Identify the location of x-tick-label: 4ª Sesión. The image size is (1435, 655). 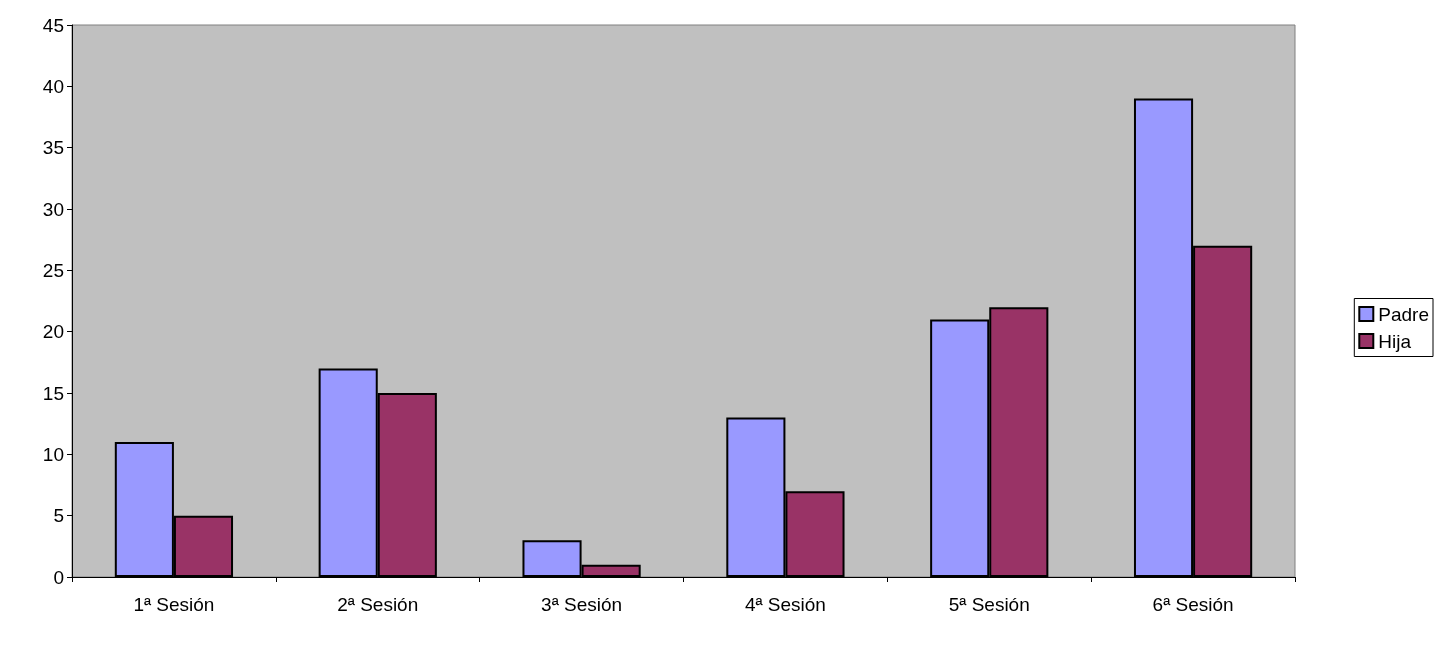
(785, 604).